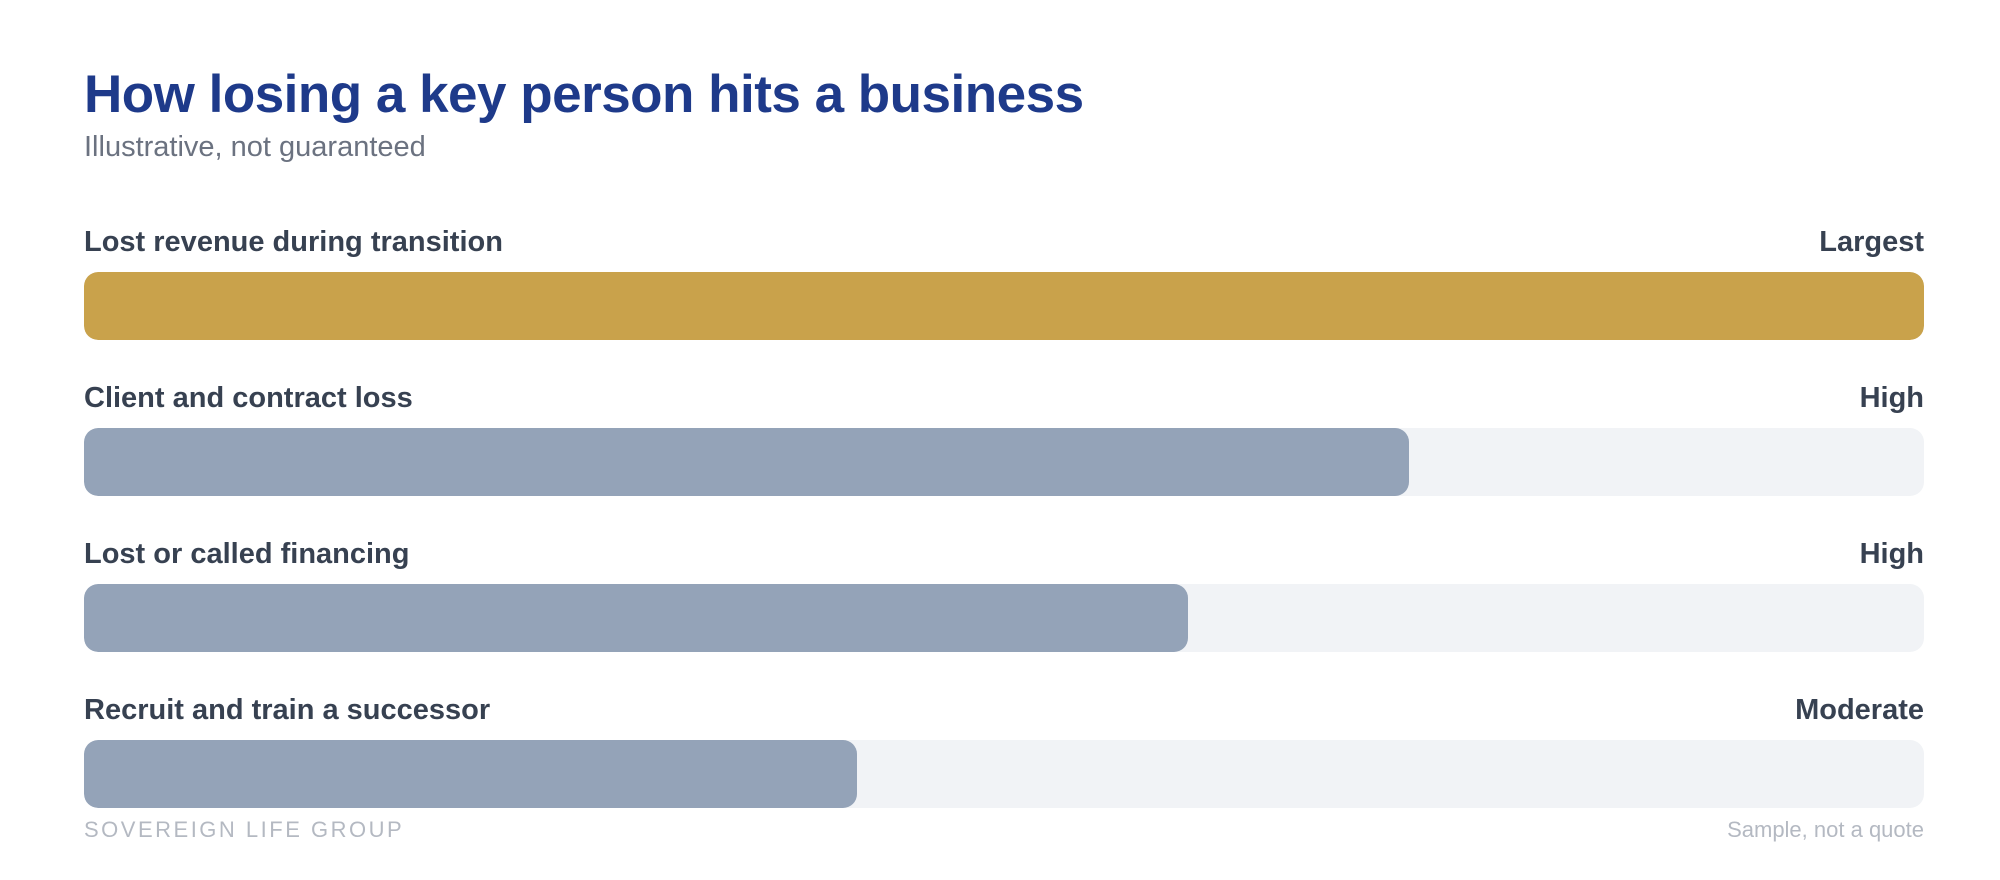 The image size is (2000, 880). Describe the element at coordinates (584, 94) in the screenshot. I see `chart-title: How losing a key person hits a business` at that location.